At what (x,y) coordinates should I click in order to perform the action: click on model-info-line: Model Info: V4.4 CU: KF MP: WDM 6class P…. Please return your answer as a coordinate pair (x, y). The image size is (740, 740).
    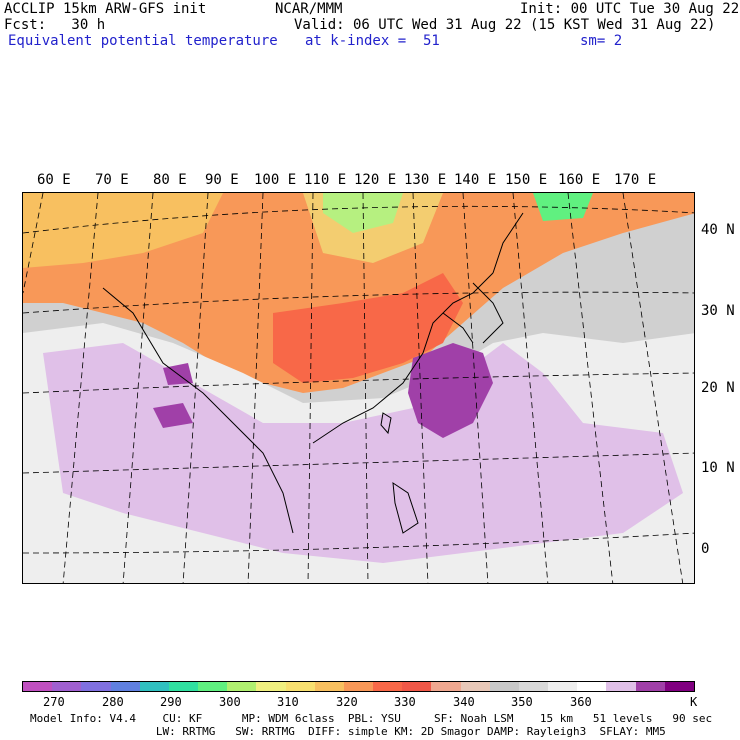
    Looking at the image, I should click on (371, 718).